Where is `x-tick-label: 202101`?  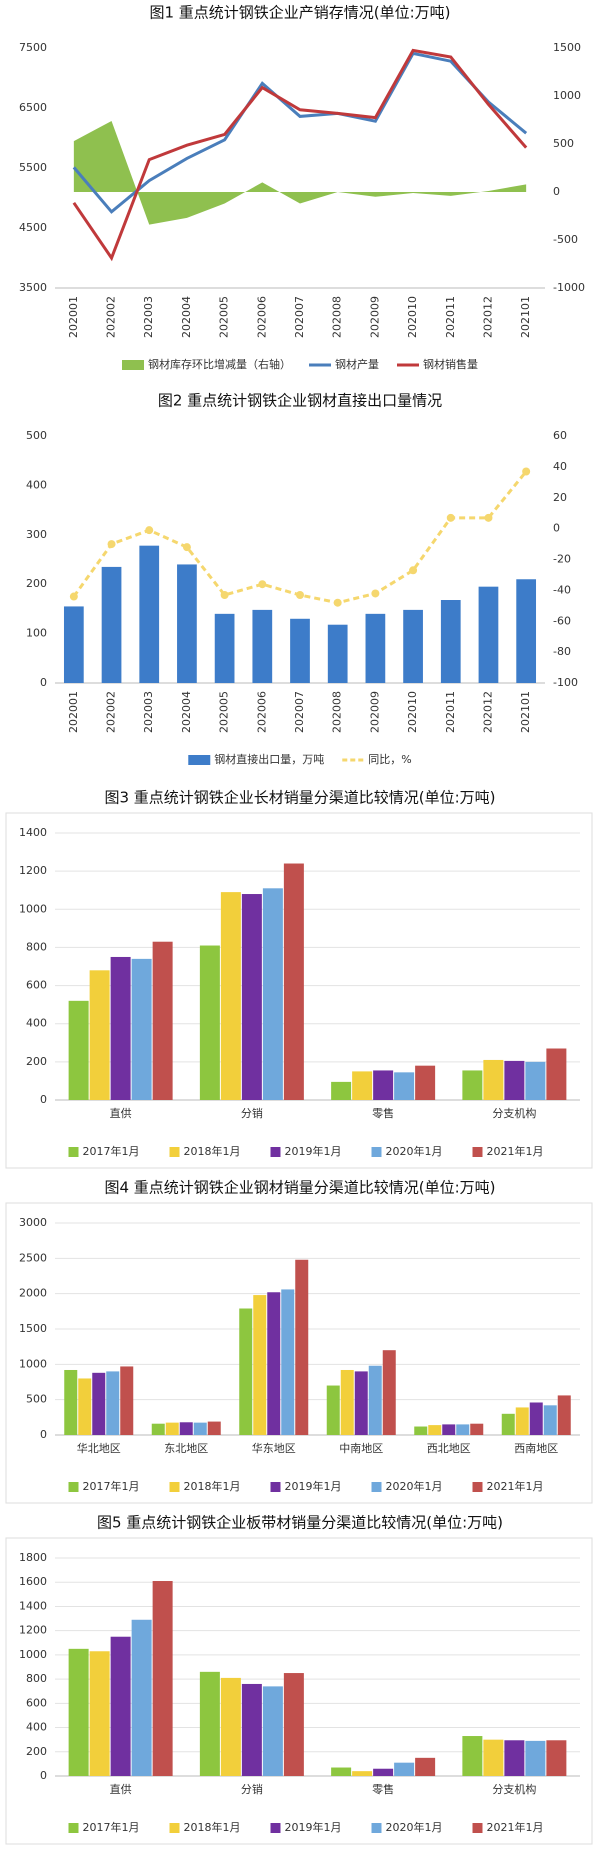
x-tick-label: 202101 is located at coordinates (525, 317).